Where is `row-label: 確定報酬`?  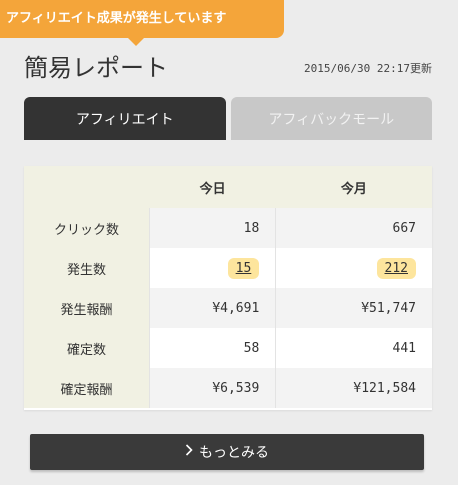 row-label: 確定報酬 is located at coordinates (87, 388).